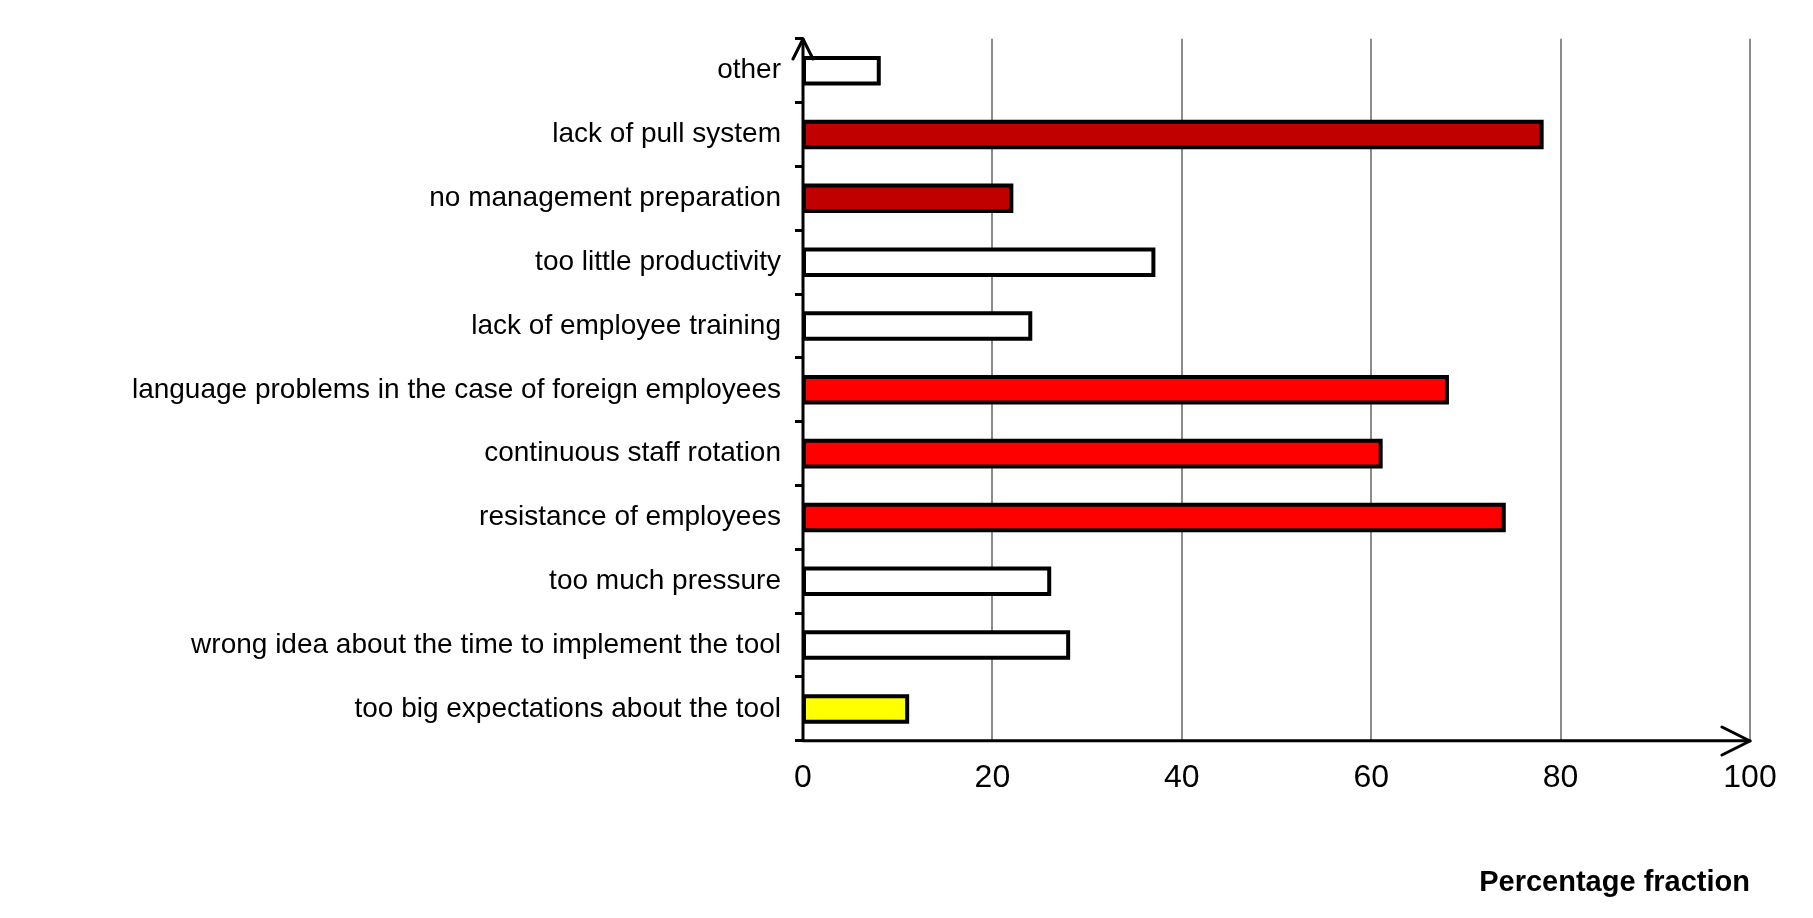 The image size is (1813, 918). Describe the element at coordinates (605, 197) in the screenshot. I see `y-tick-label: no management preparation` at that location.